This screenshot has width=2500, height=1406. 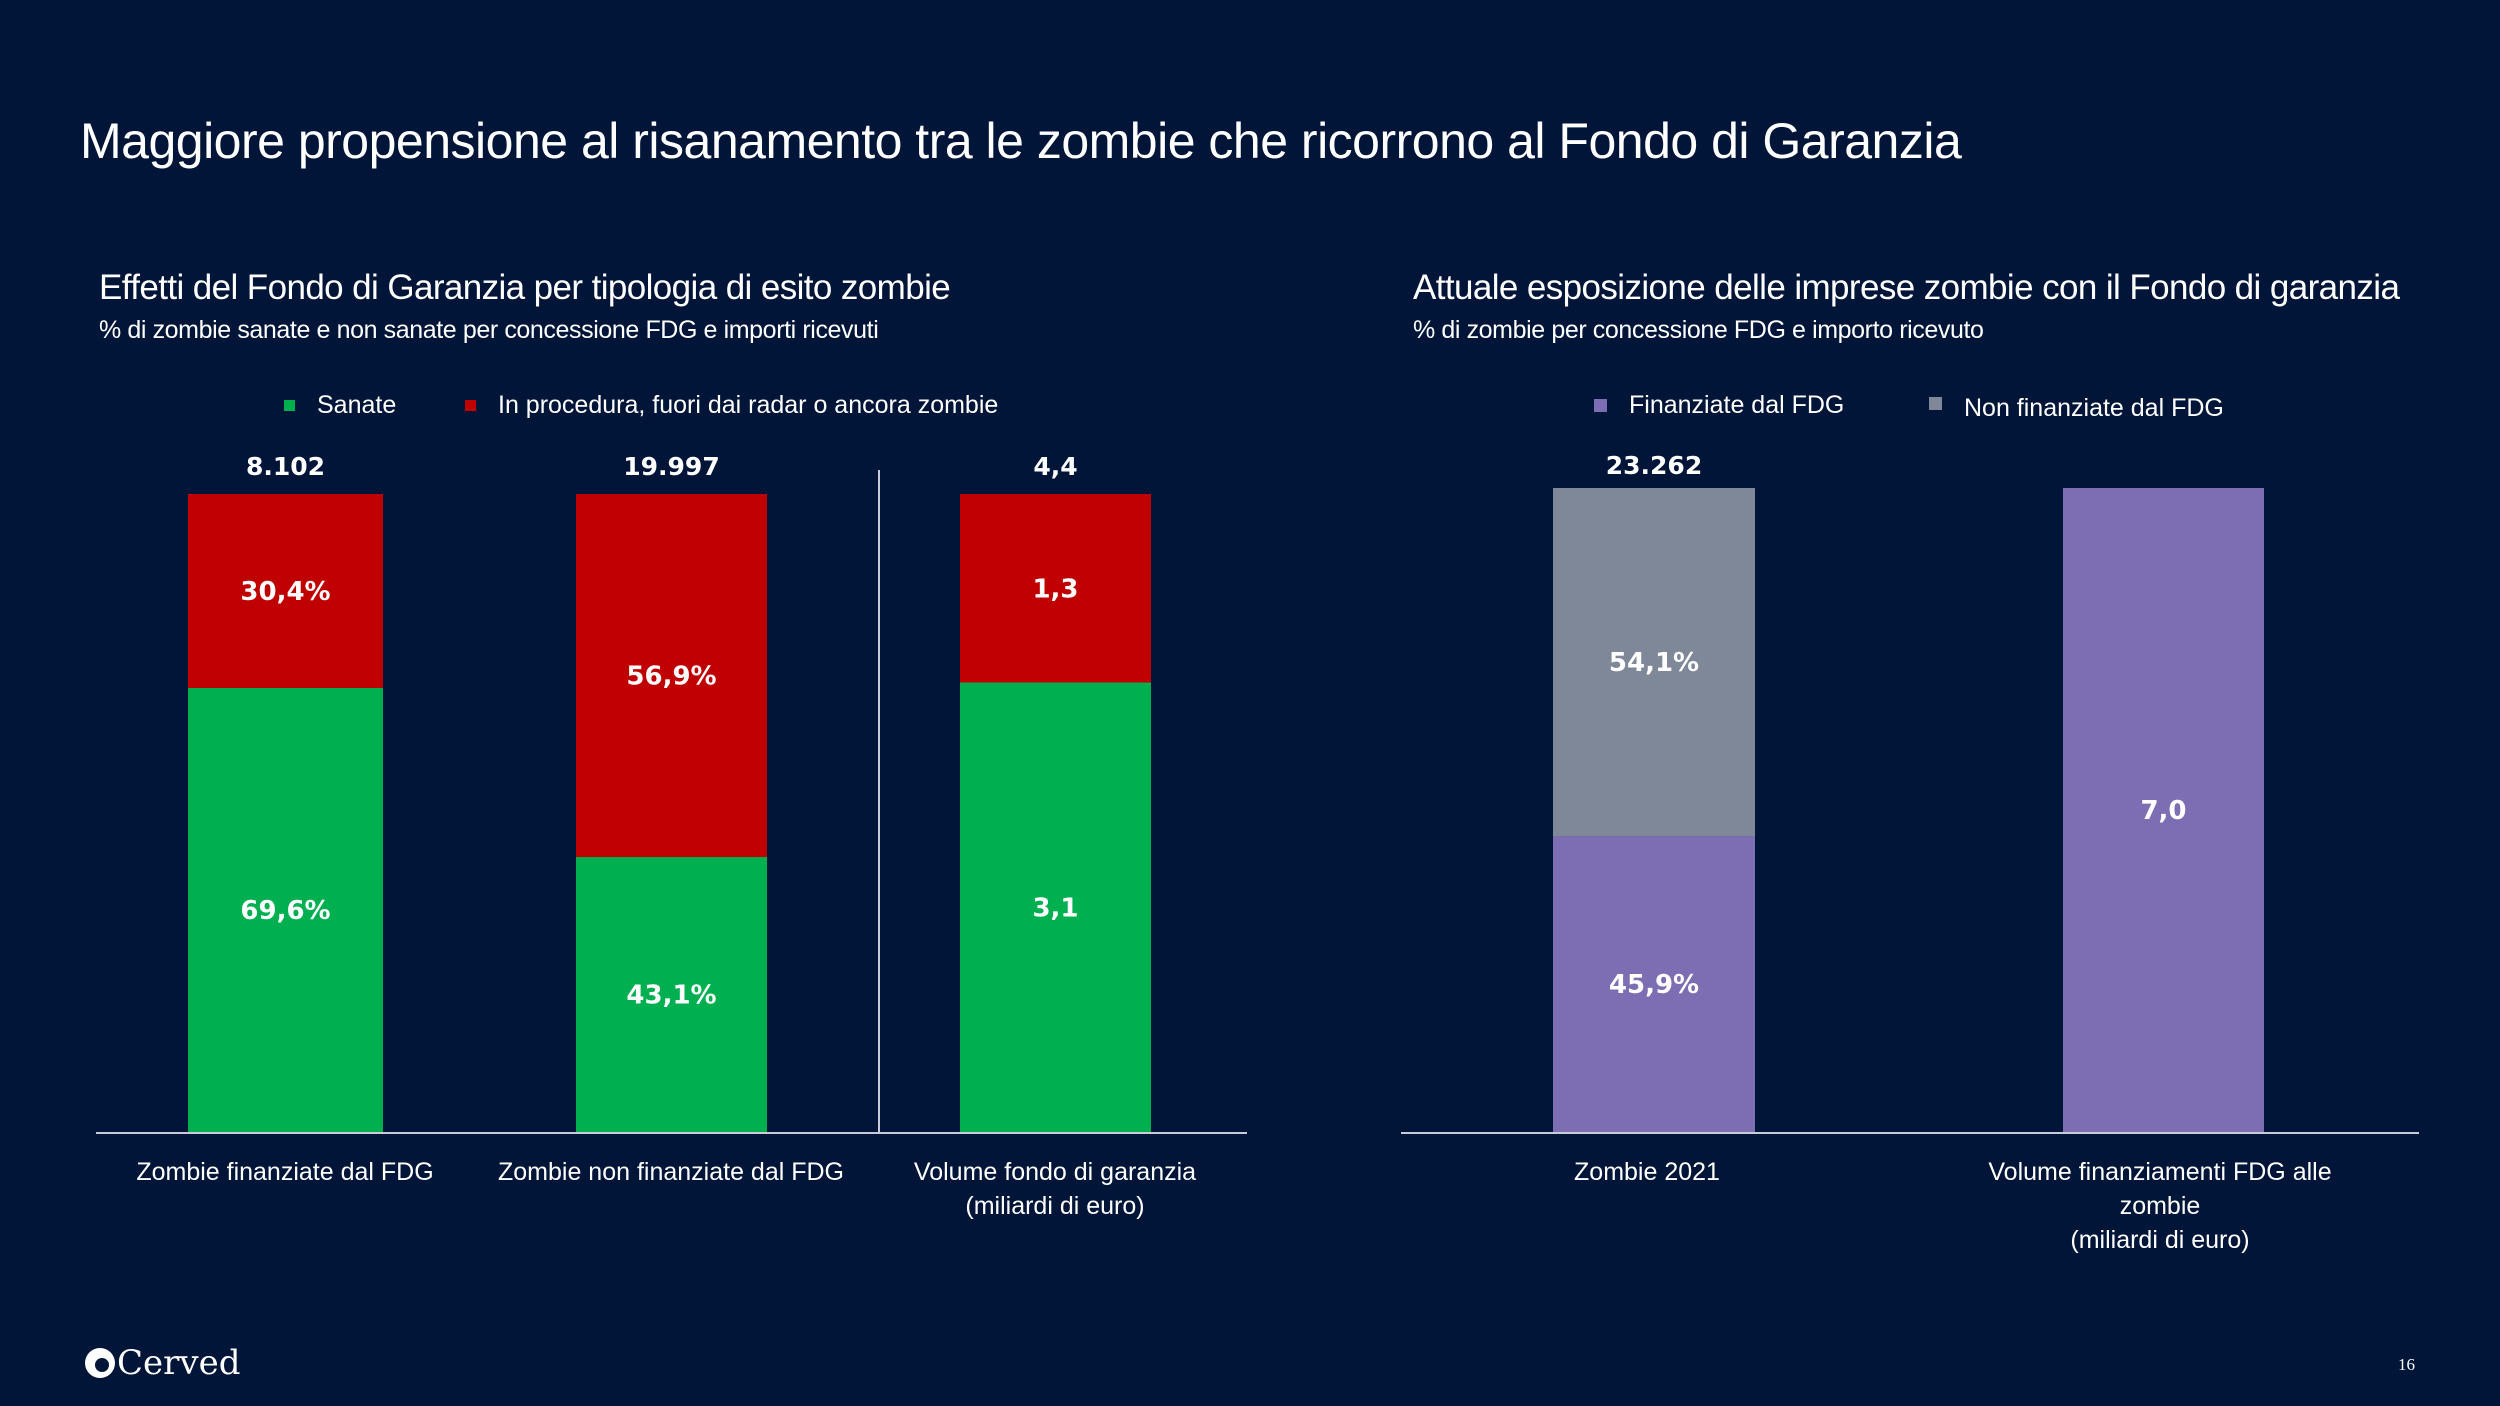 I want to click on legend-swatch-non-sanate, so click(x=470, y=405).